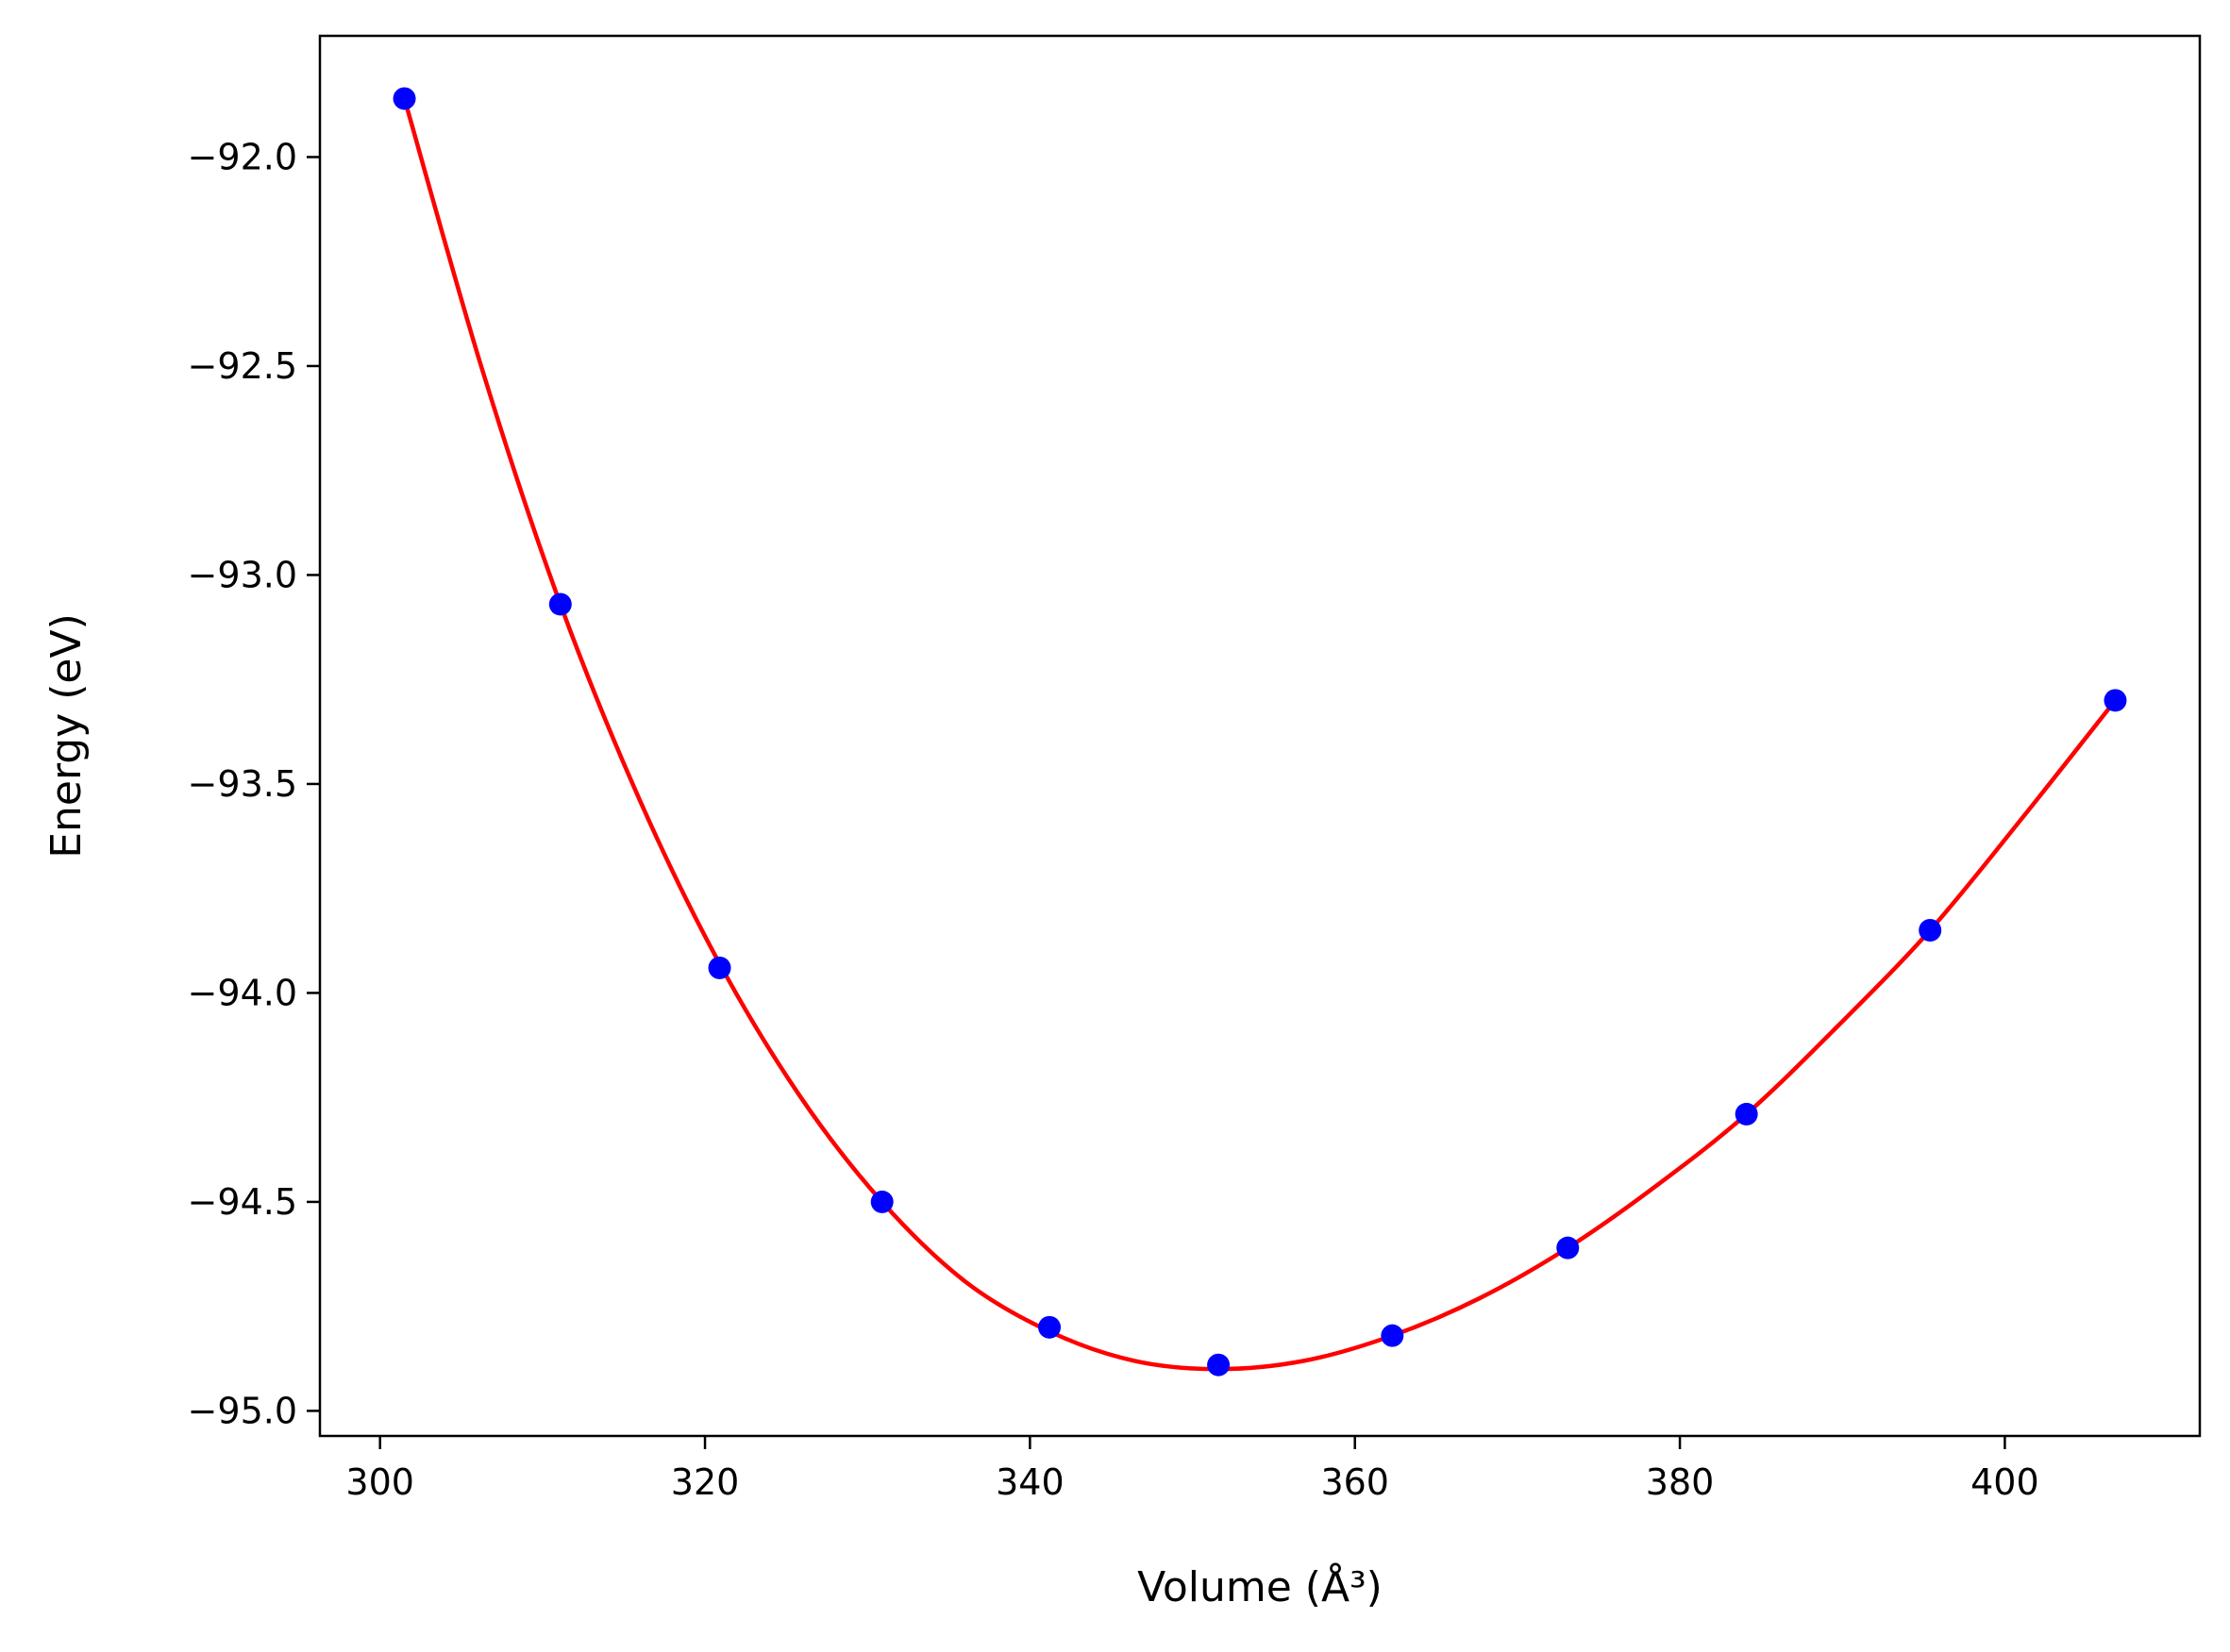 Image resolution: width=2230 pixels, height=1652 pixels. I want to click on x-tick-label: 380, so click(1680, 1482).